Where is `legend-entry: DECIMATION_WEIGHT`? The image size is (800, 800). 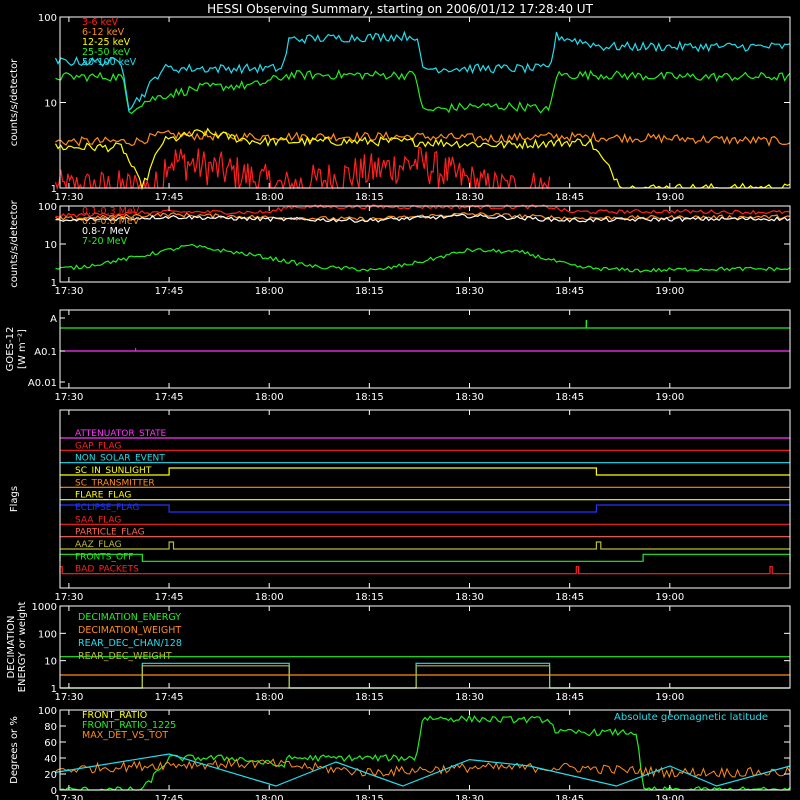
legend-entry: DECIMATION_WEIGHT is located at coordinates (129, 630).